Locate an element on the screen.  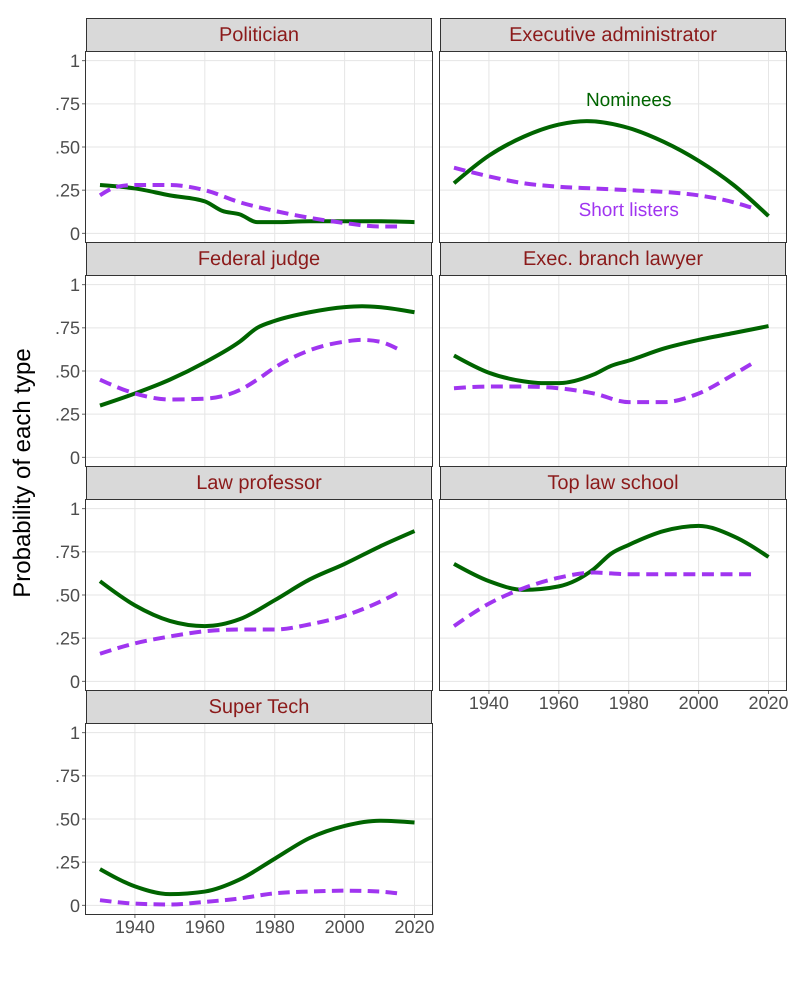
series-label: Nominees is located at coordinates (629, 100).